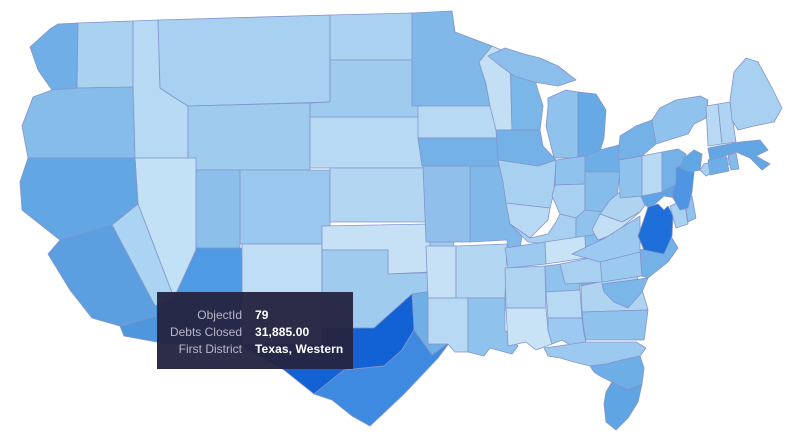 Image resolution: width=802 pixels, height=443 pixels. I want to click on district-west-virginia-southern, so click(616, 226).